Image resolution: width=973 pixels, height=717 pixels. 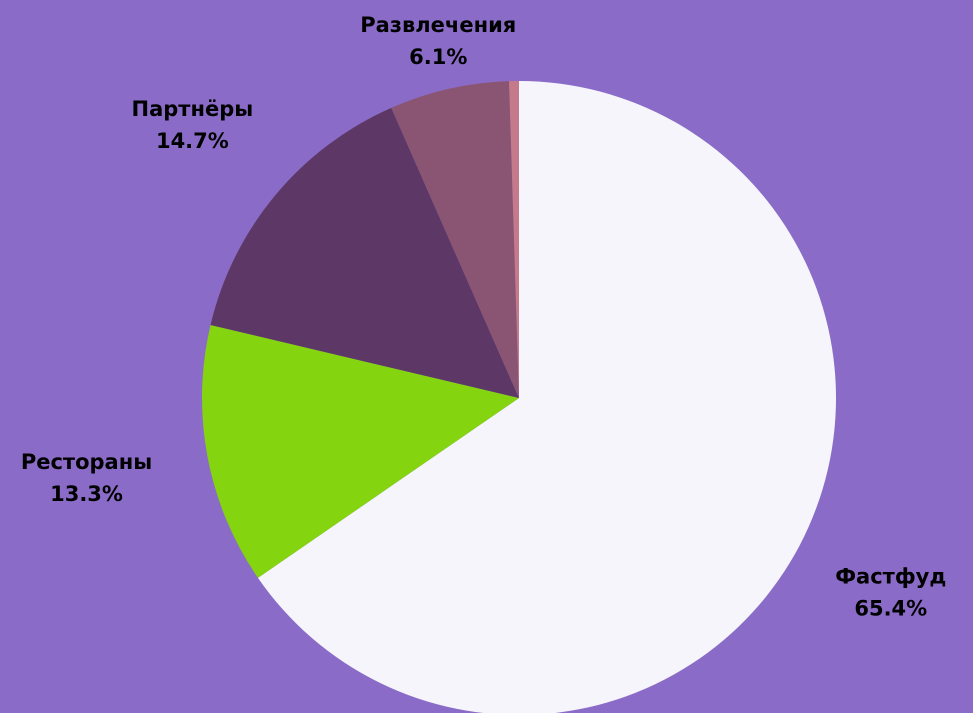 What do you see at coordinates (86, 494) in the screenshot?
I see `slice-value: 13.3%` at bounding box center [86, 494].